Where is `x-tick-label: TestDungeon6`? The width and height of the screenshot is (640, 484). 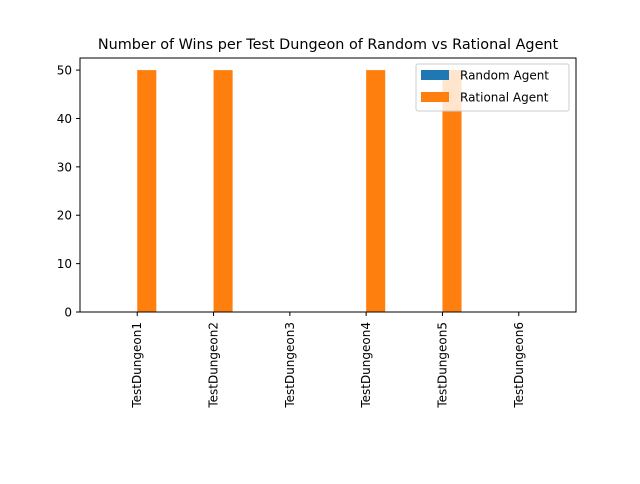 x-tick-label: TestDungeon6 is located at coordinates (519, 365).